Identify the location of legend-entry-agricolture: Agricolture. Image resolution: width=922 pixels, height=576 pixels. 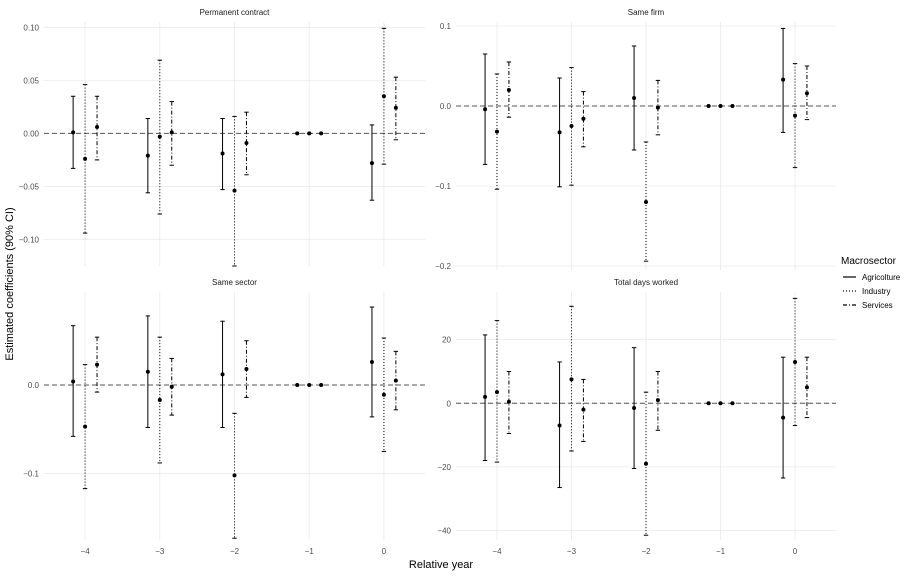
(872, 277).